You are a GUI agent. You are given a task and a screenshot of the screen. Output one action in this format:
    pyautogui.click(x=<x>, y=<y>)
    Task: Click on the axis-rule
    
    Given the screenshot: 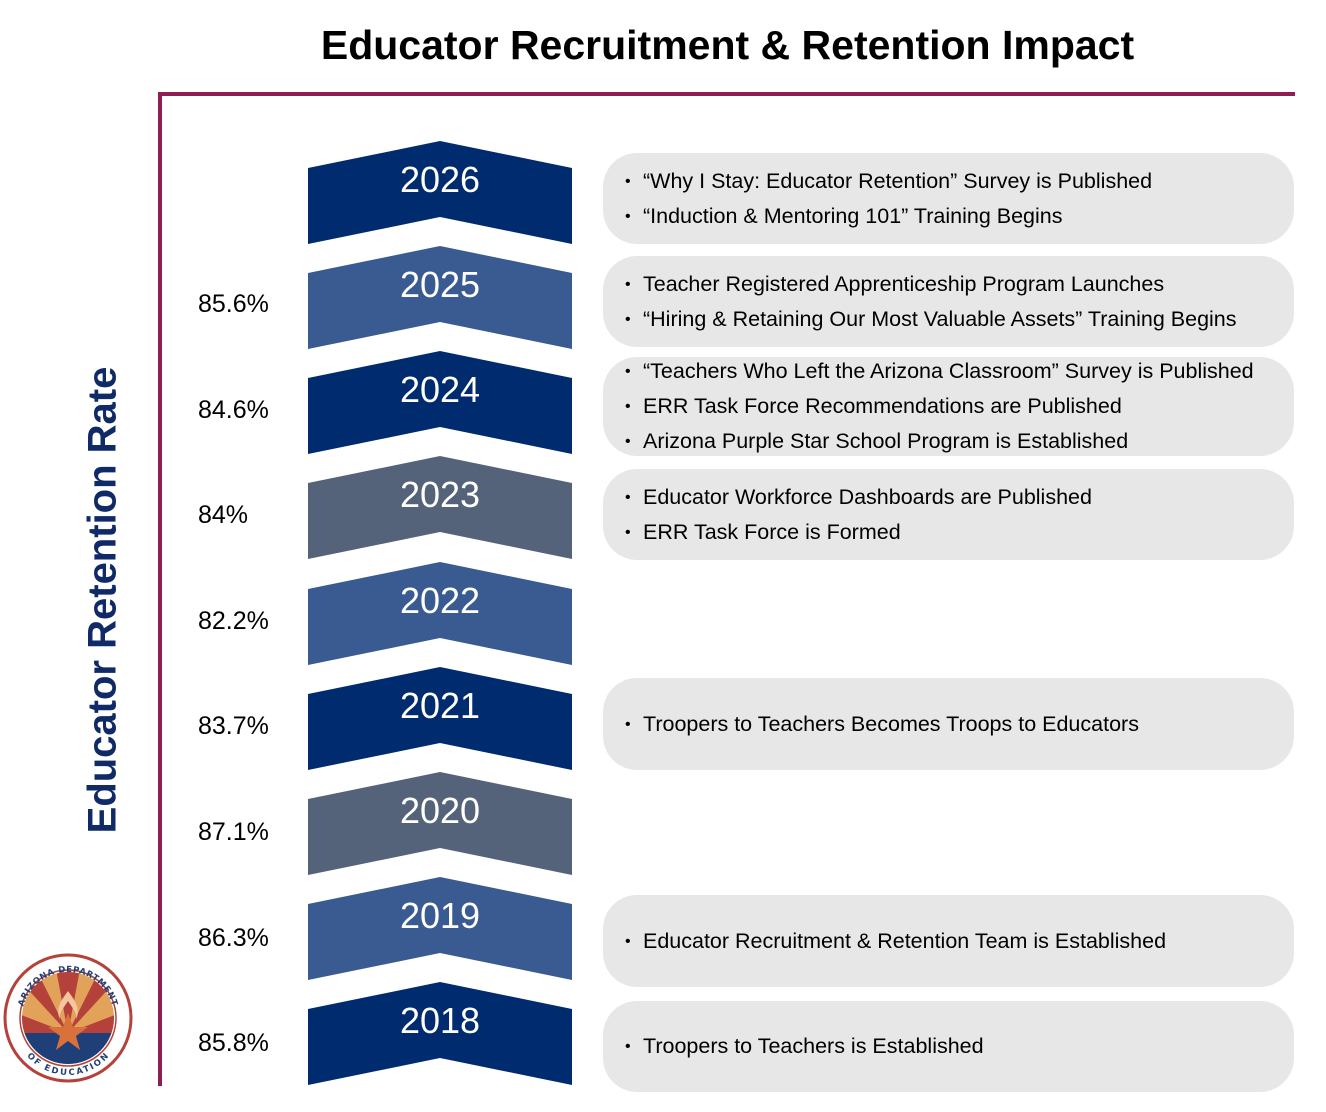 What is the action you would take?
    pyautogui.click(x=160, y=589)
    